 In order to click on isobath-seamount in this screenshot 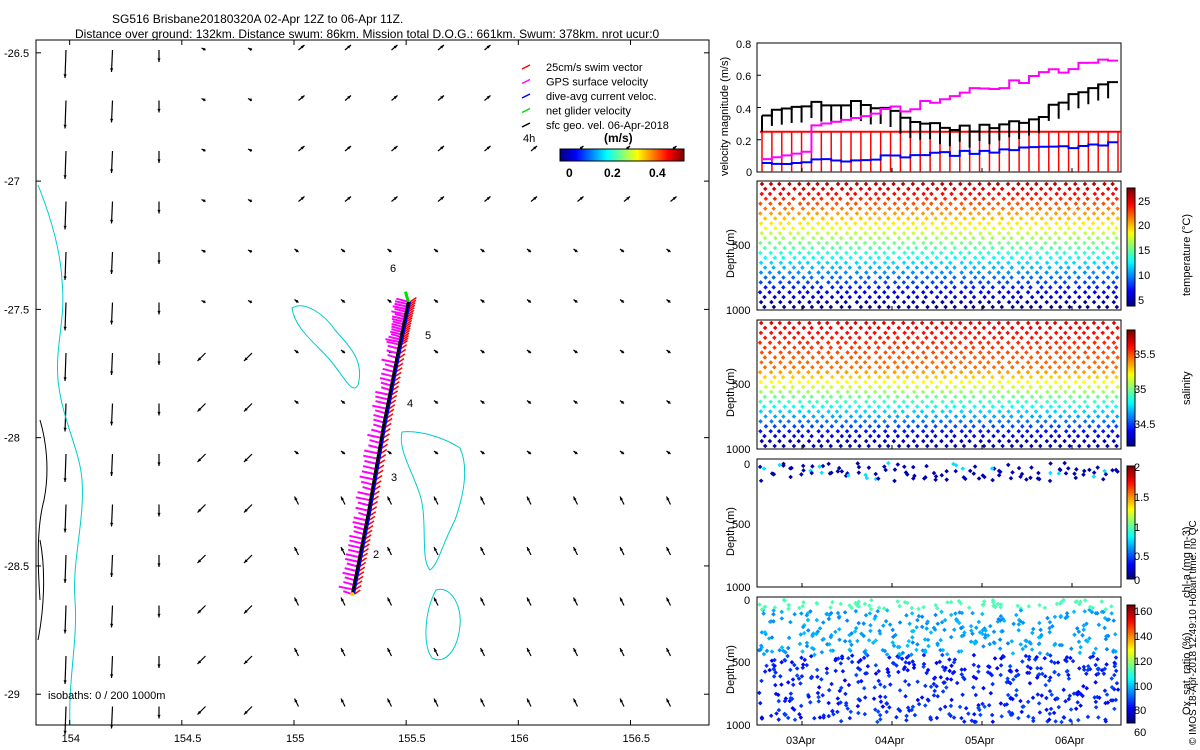, I will do `click(325, 347)`.